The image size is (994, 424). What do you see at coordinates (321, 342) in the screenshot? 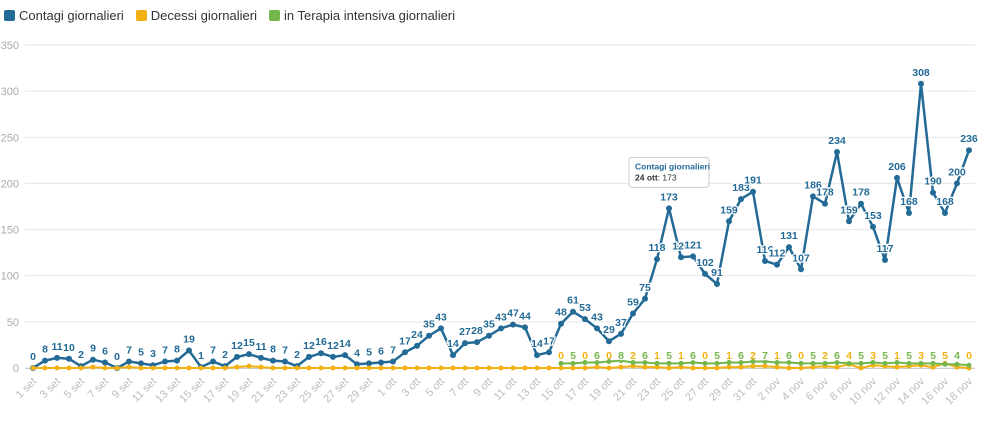
I see `data-label: 16` at bounding box center [321, 342].